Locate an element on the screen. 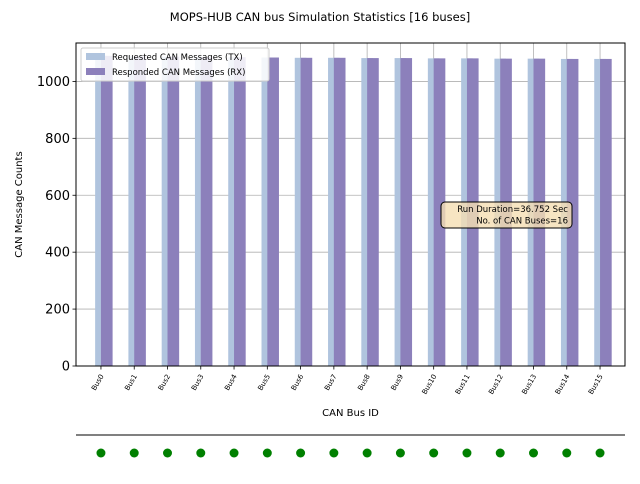 The height and width of the screenshot is (484, 640). y-tick-label: 0 is located at coordinates (66, 367).